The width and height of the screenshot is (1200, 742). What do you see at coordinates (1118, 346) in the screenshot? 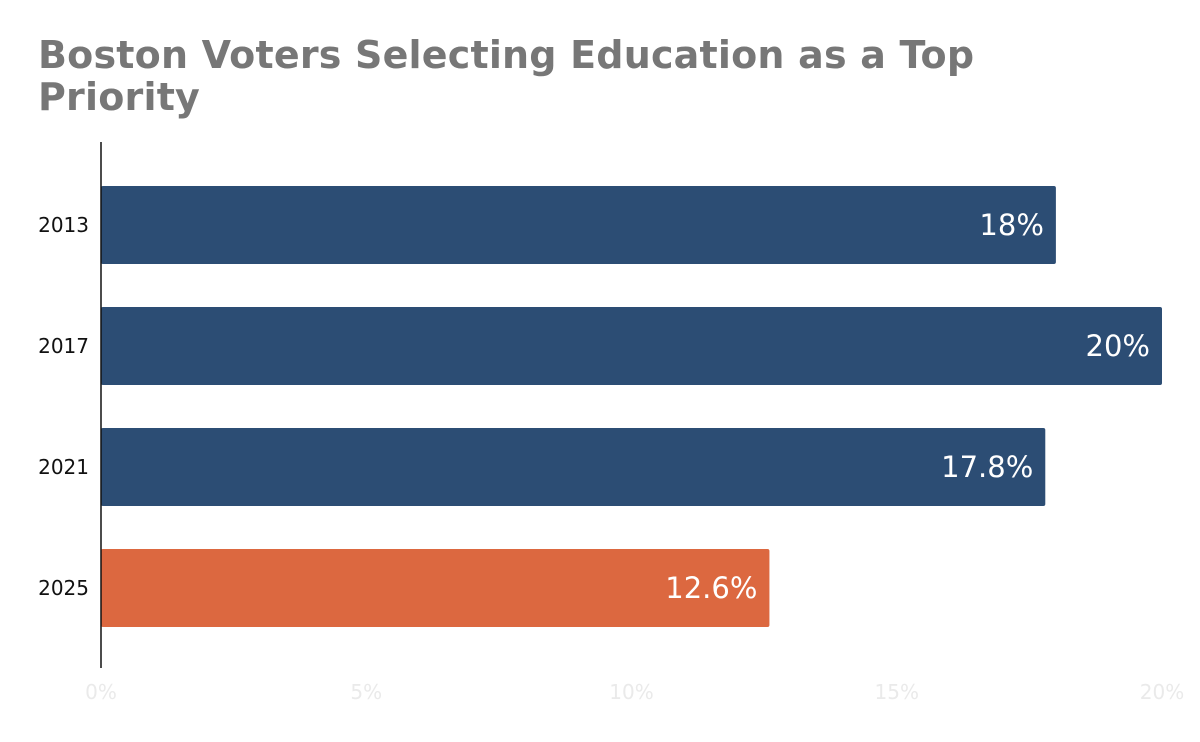
I see `data-label-2017: 20%` at bounding box center [1118, 346].